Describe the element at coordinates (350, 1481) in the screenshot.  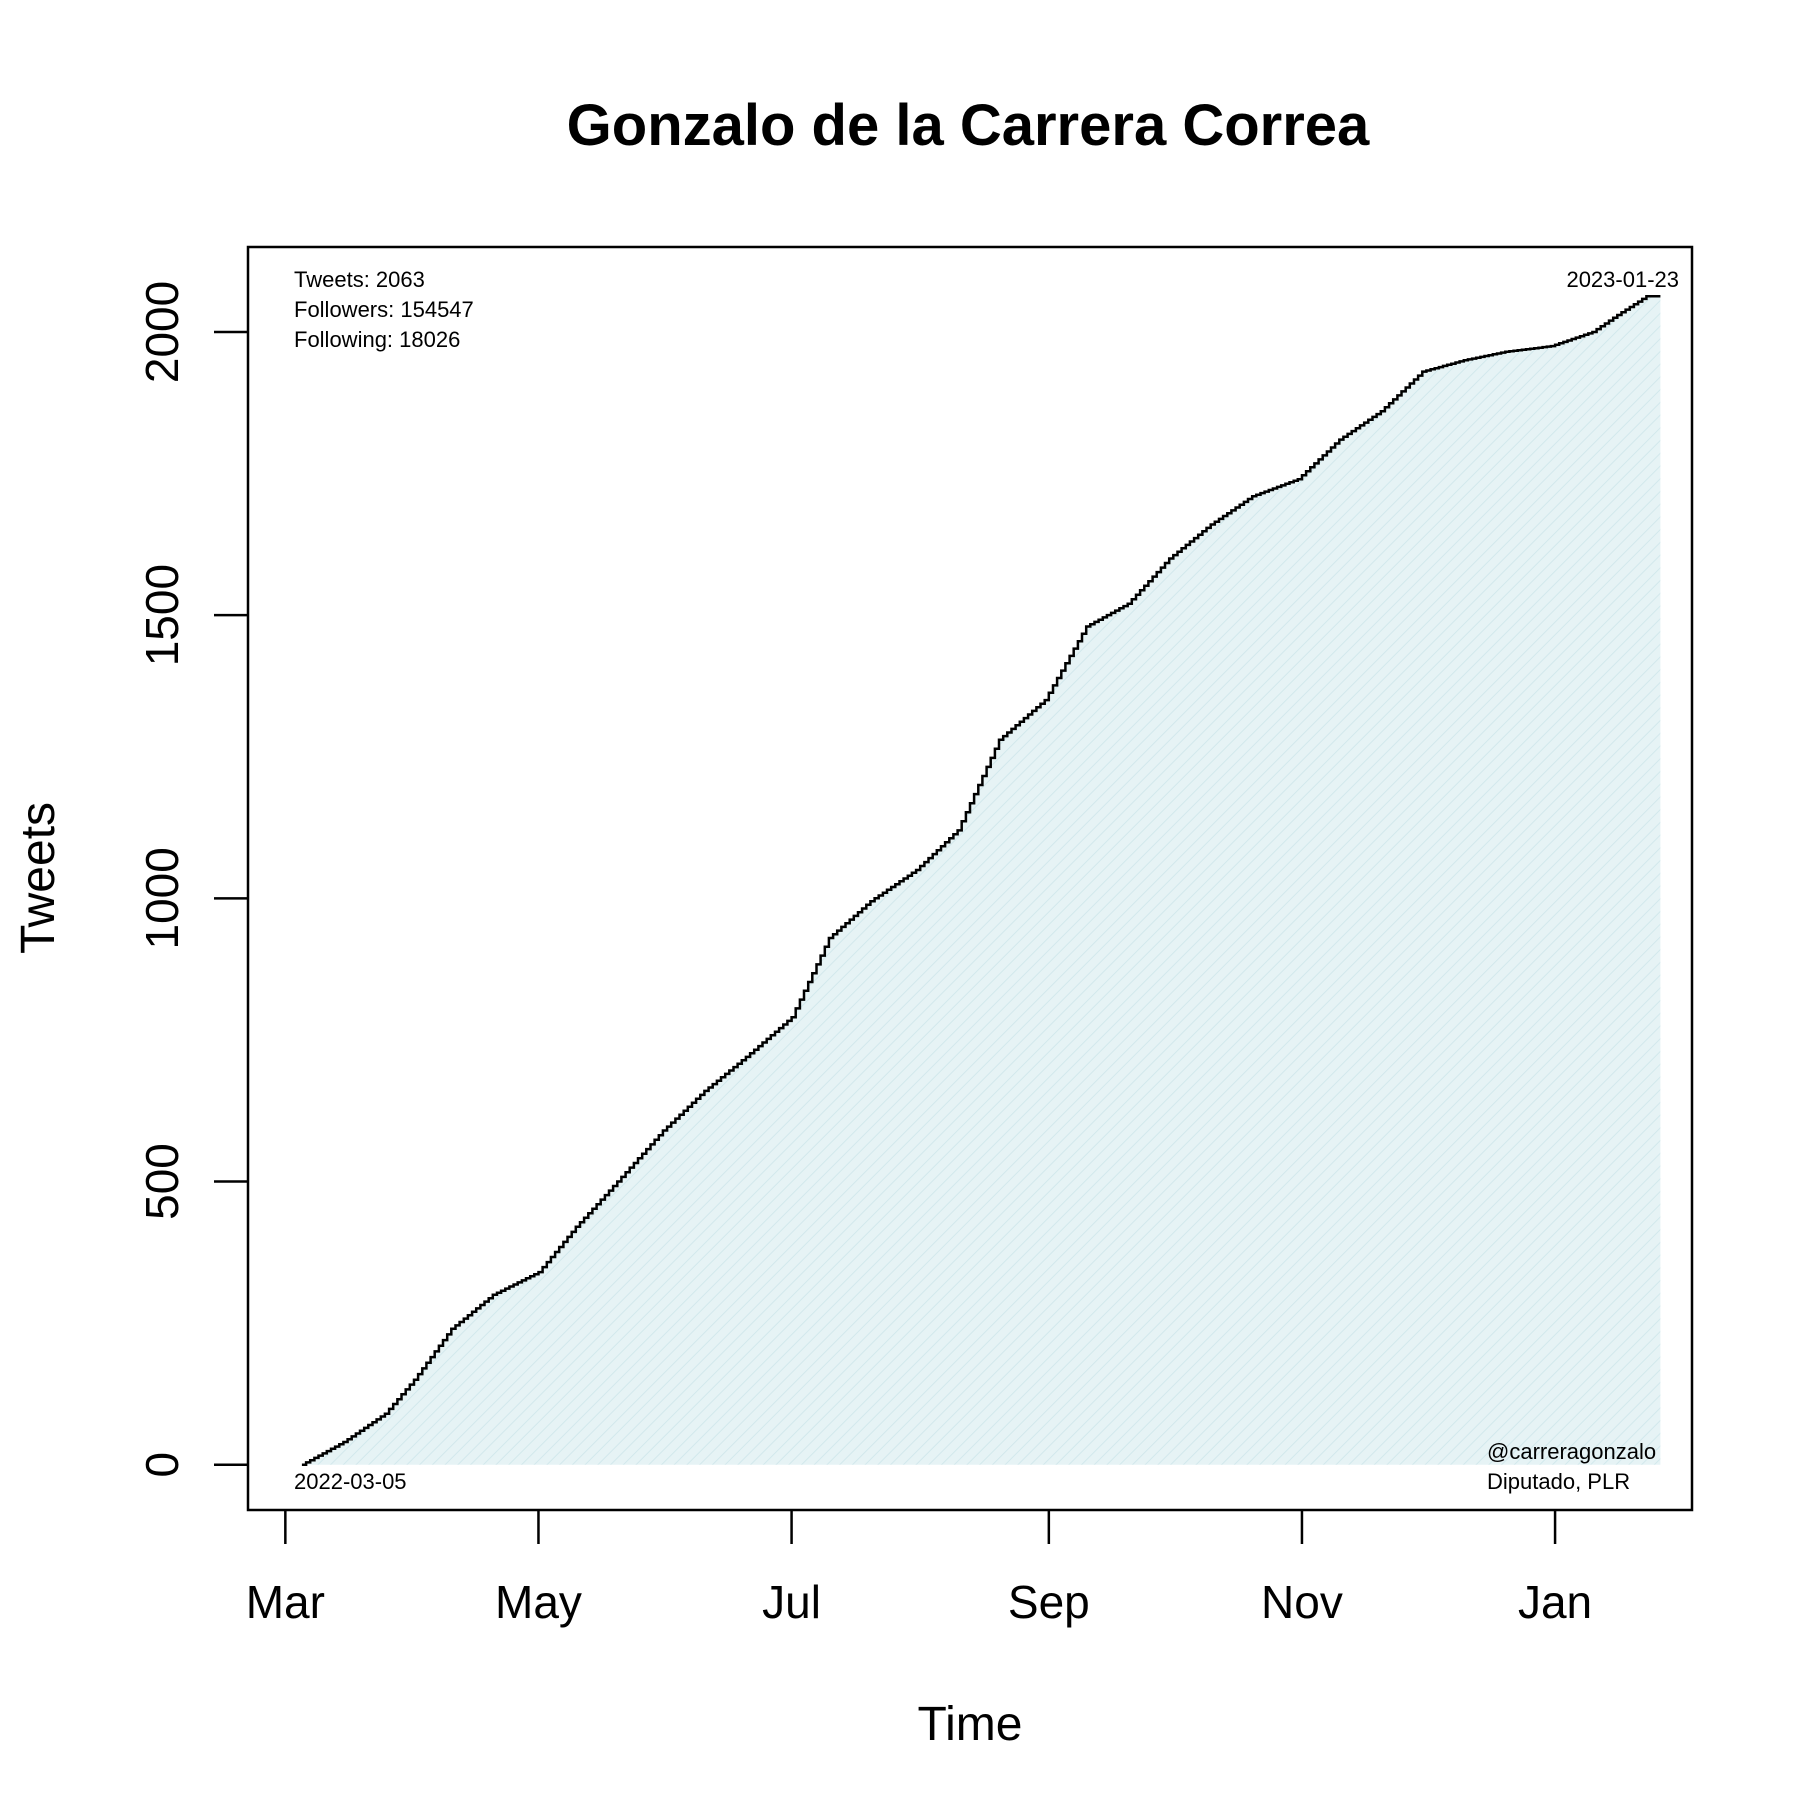
I see `start-date-note: 2022-03-05` at that location.